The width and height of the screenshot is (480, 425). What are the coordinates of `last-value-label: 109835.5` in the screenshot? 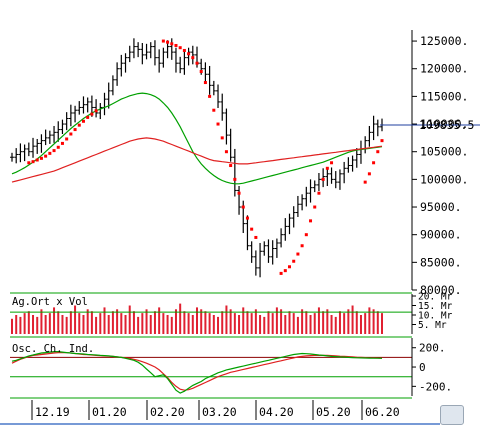 It's located at (446, 125).